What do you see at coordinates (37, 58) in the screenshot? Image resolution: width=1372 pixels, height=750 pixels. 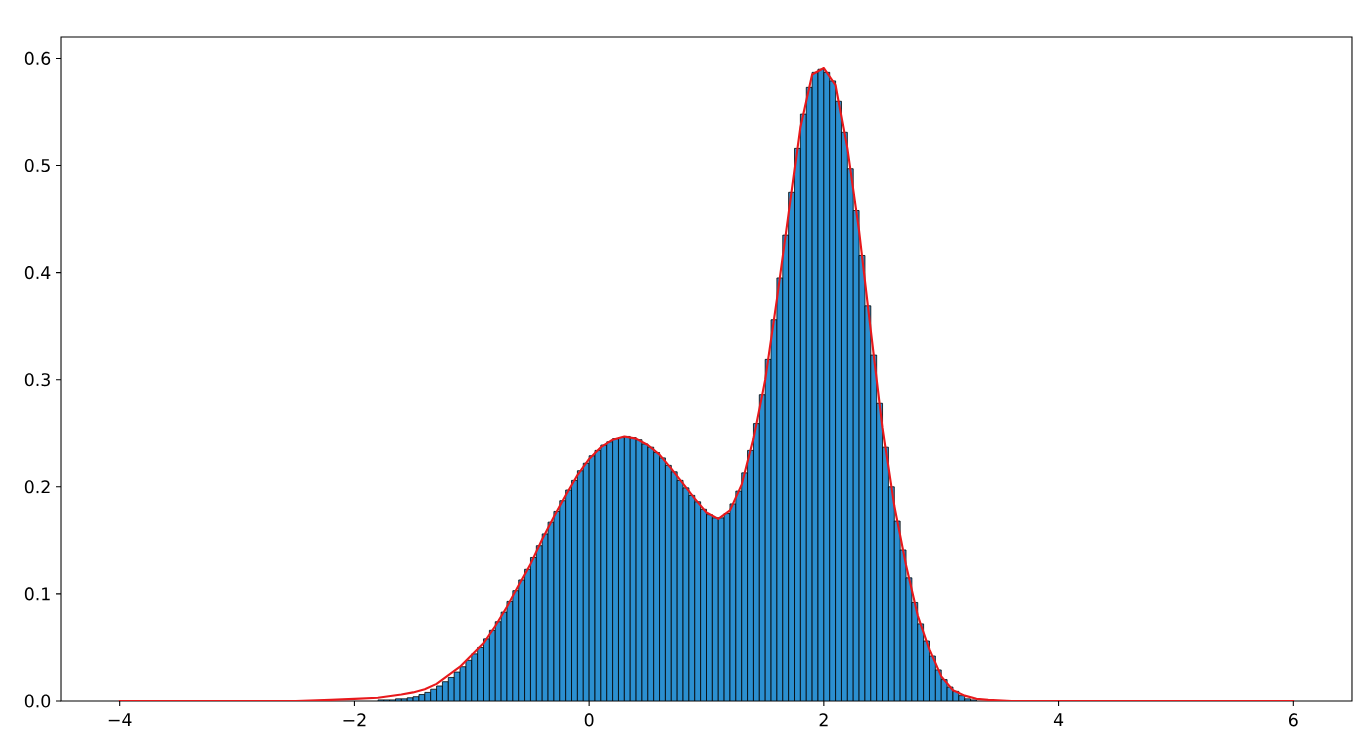 I see `y-tick-label: 0.6` at bounding box center [37, 58].